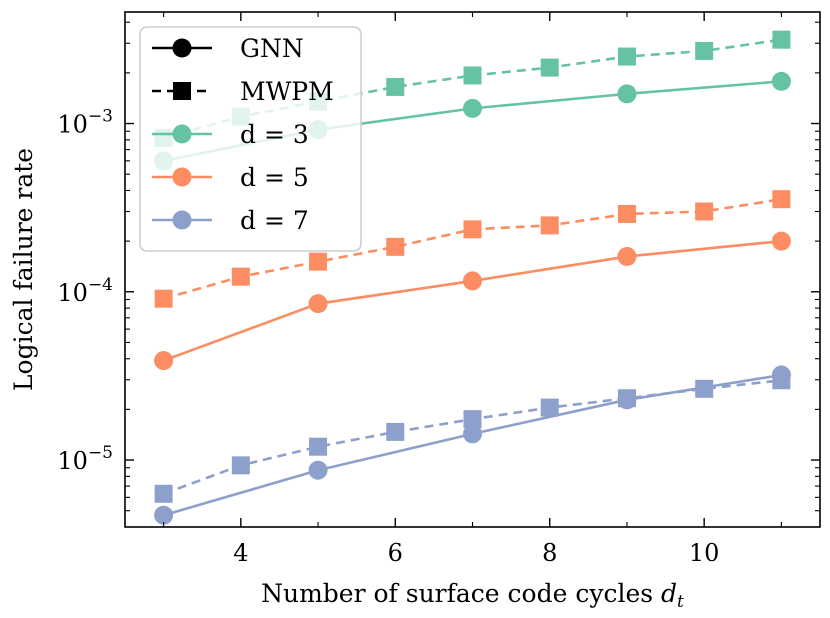  What do you see at coordinates (85, 123) in the screenshot?
I see `y-tick-label: 10⁻³` at bounding box center [85, 123].